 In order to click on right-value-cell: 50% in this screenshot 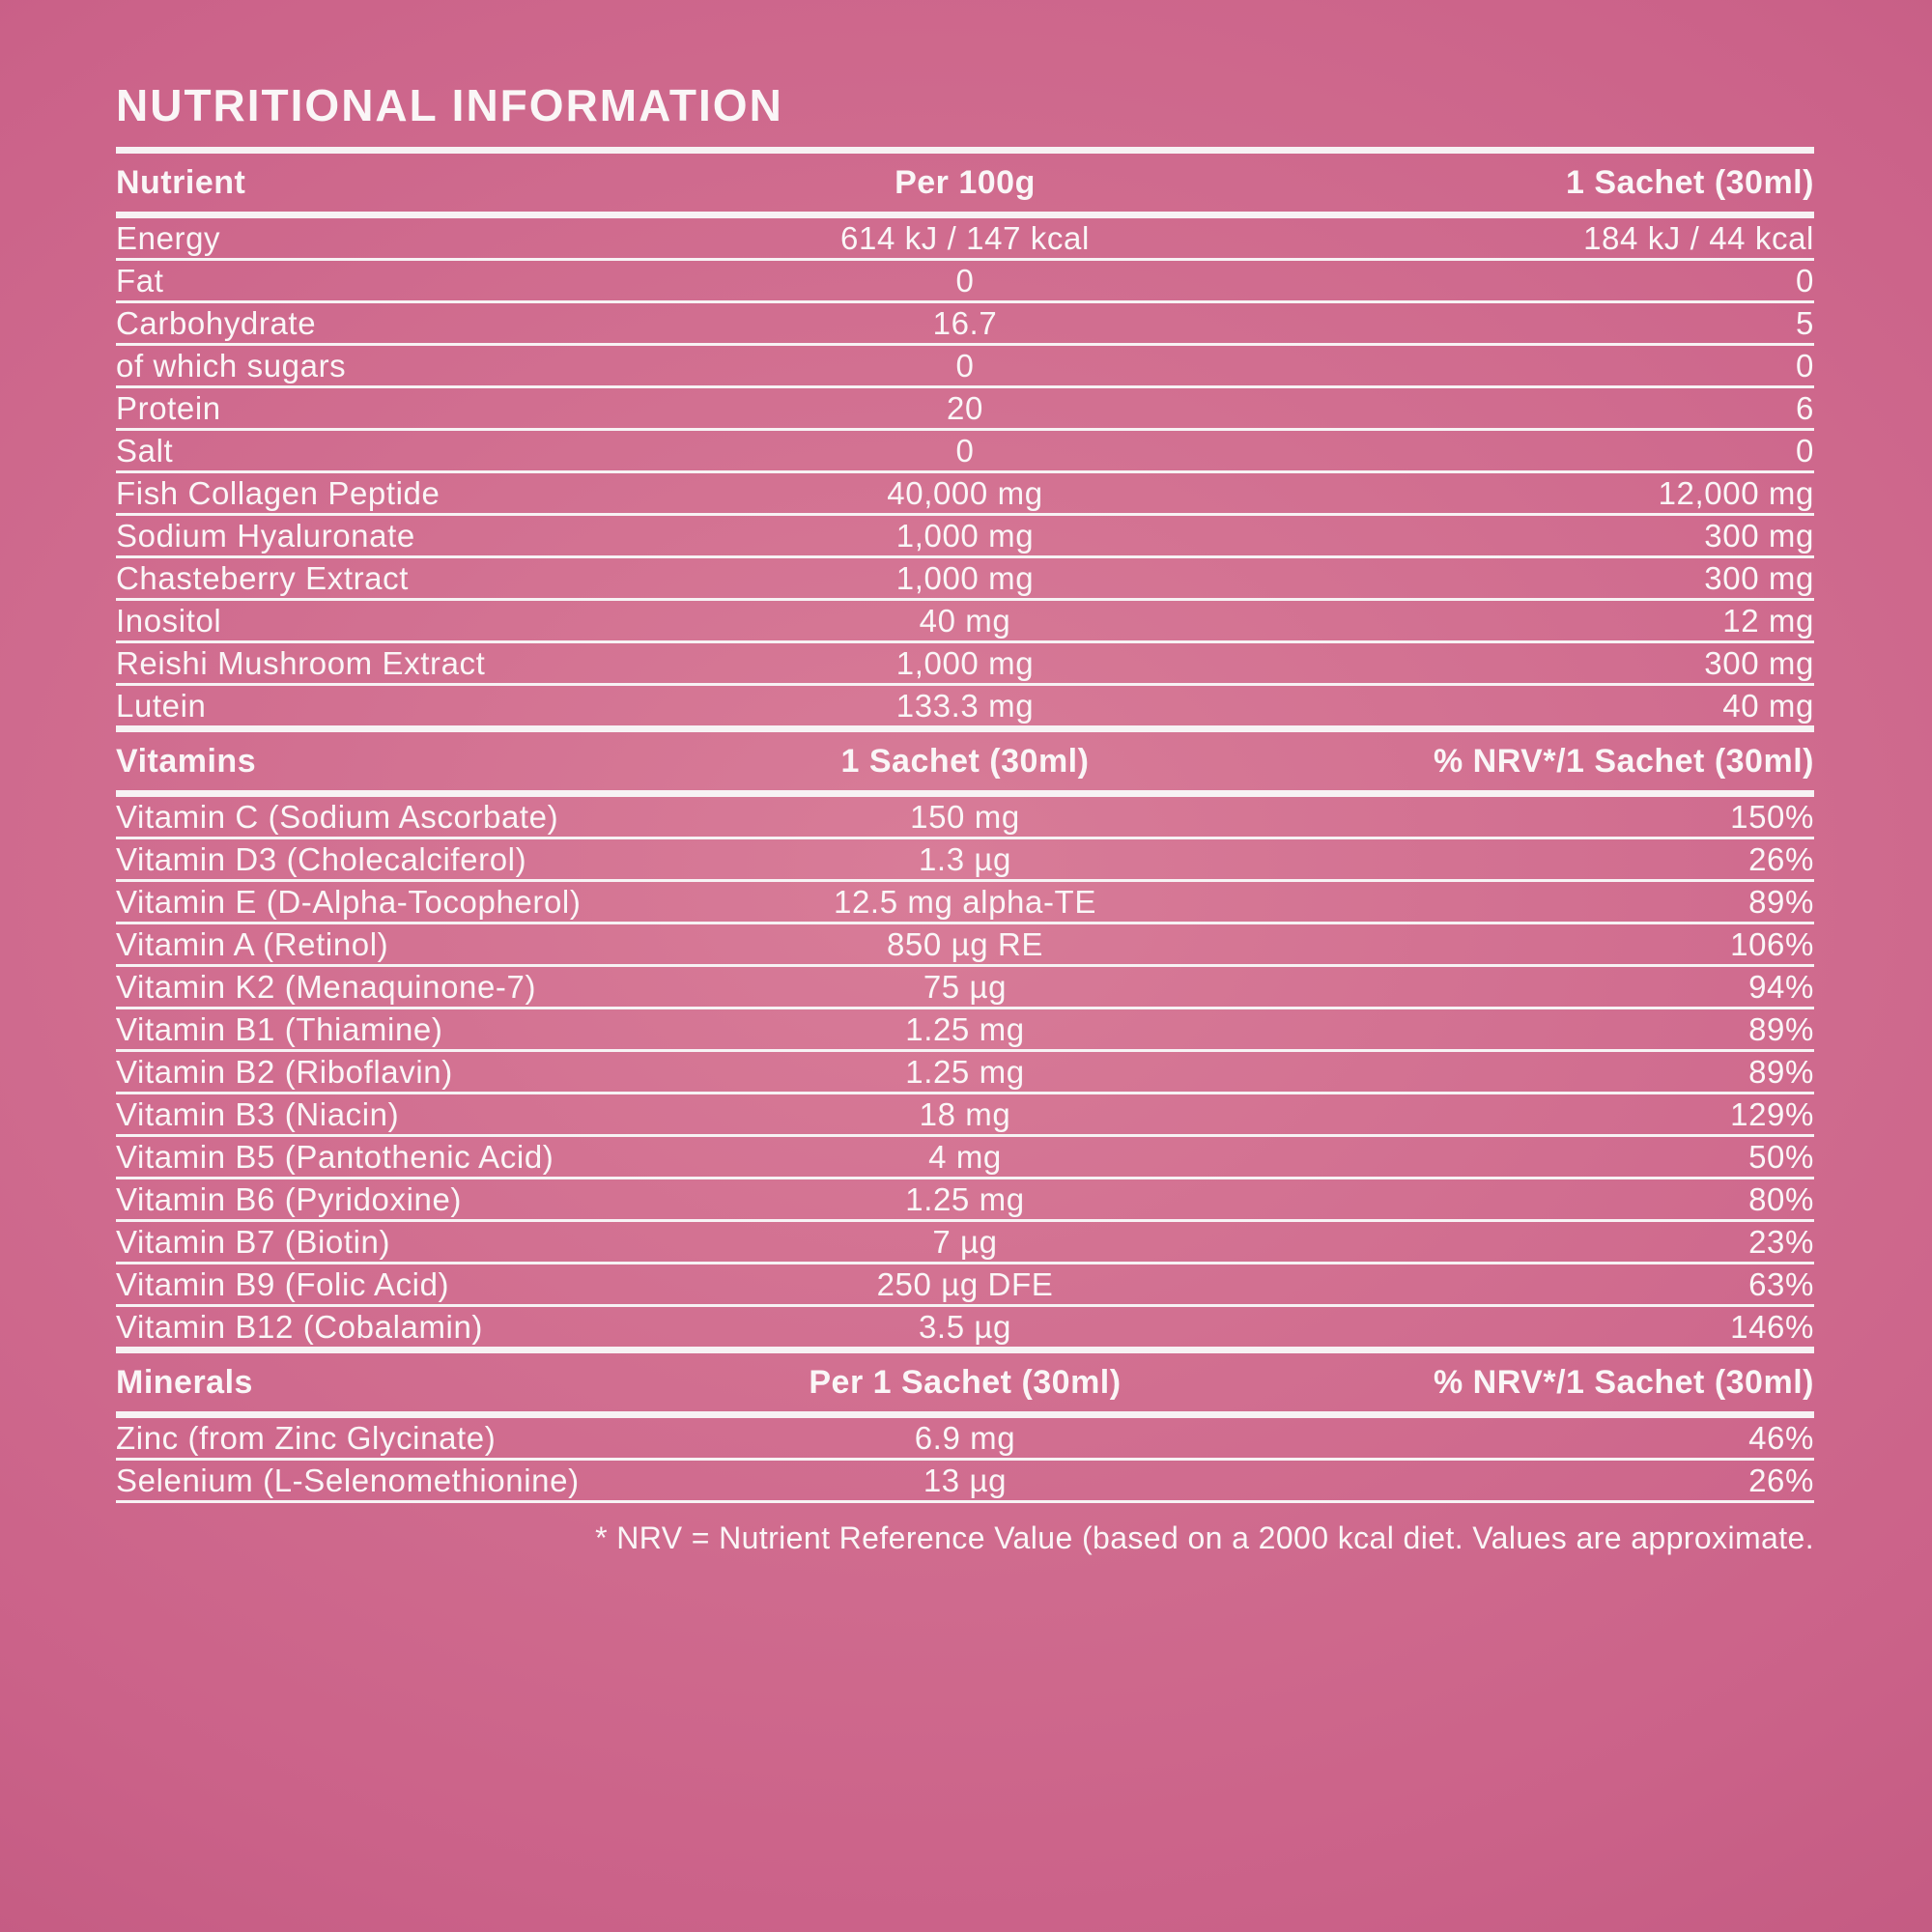, I will do `click(1781, 1157)`.